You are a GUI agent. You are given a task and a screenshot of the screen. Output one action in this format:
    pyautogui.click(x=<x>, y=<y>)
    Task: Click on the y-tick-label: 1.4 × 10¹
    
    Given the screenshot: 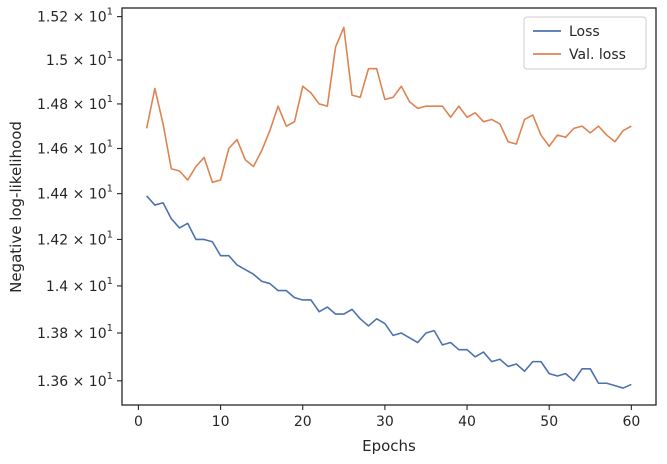 What is the action you would take?
    pyautogui.click(x=79, y=285)
    